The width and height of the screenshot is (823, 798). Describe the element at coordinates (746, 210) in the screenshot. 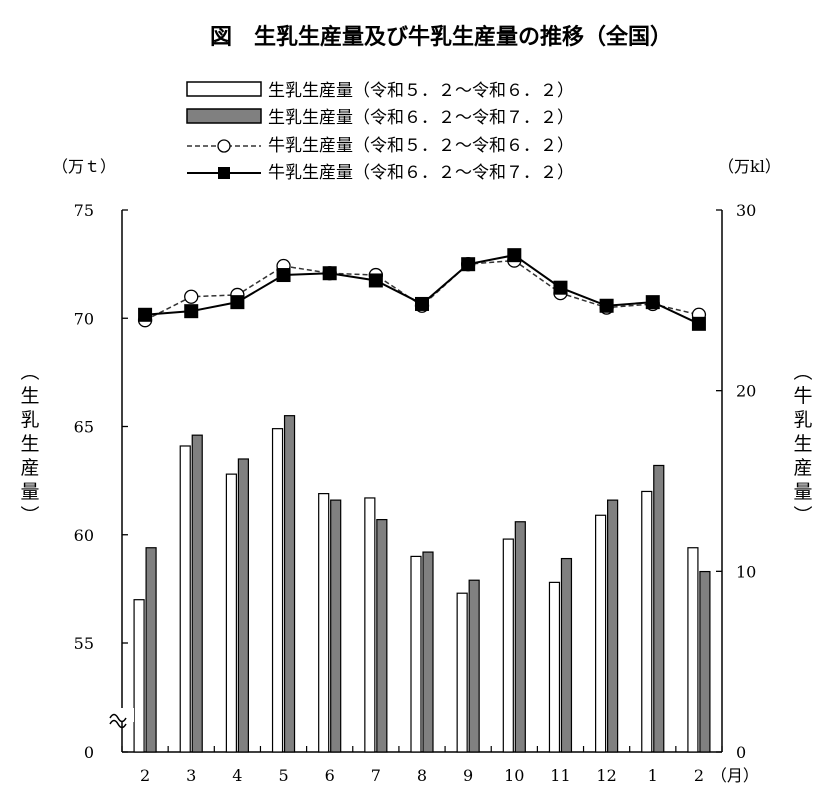

I see `right-tick-label: 30` at that location.